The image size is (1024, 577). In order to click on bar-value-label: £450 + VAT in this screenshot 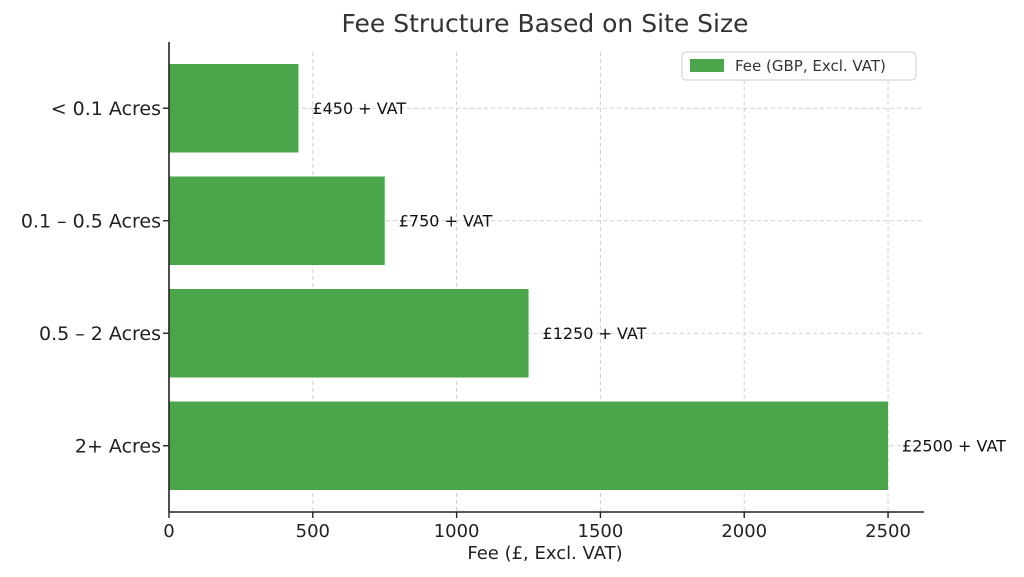, I will do `click(359, 108)`.